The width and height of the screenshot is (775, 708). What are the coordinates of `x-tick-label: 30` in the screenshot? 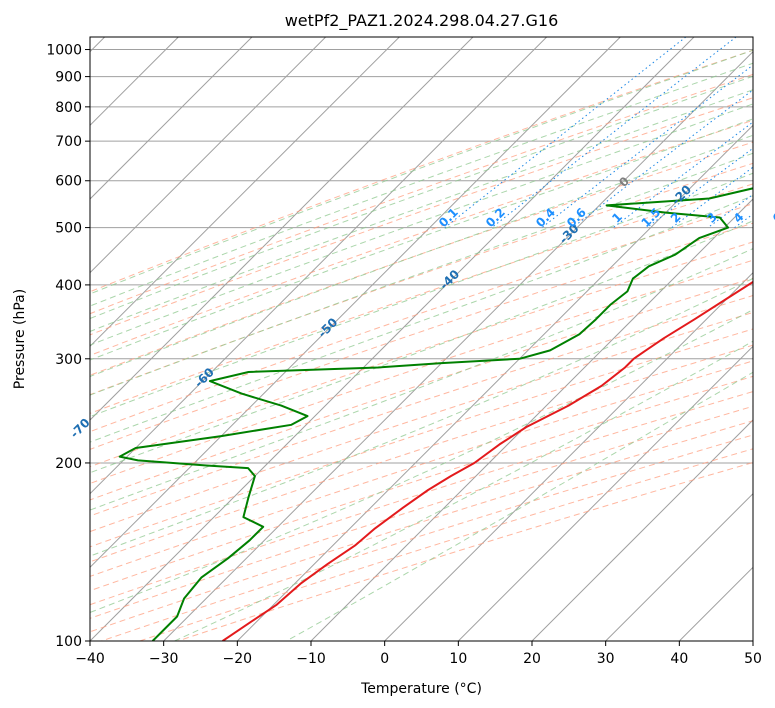 It's located at (606, 659).